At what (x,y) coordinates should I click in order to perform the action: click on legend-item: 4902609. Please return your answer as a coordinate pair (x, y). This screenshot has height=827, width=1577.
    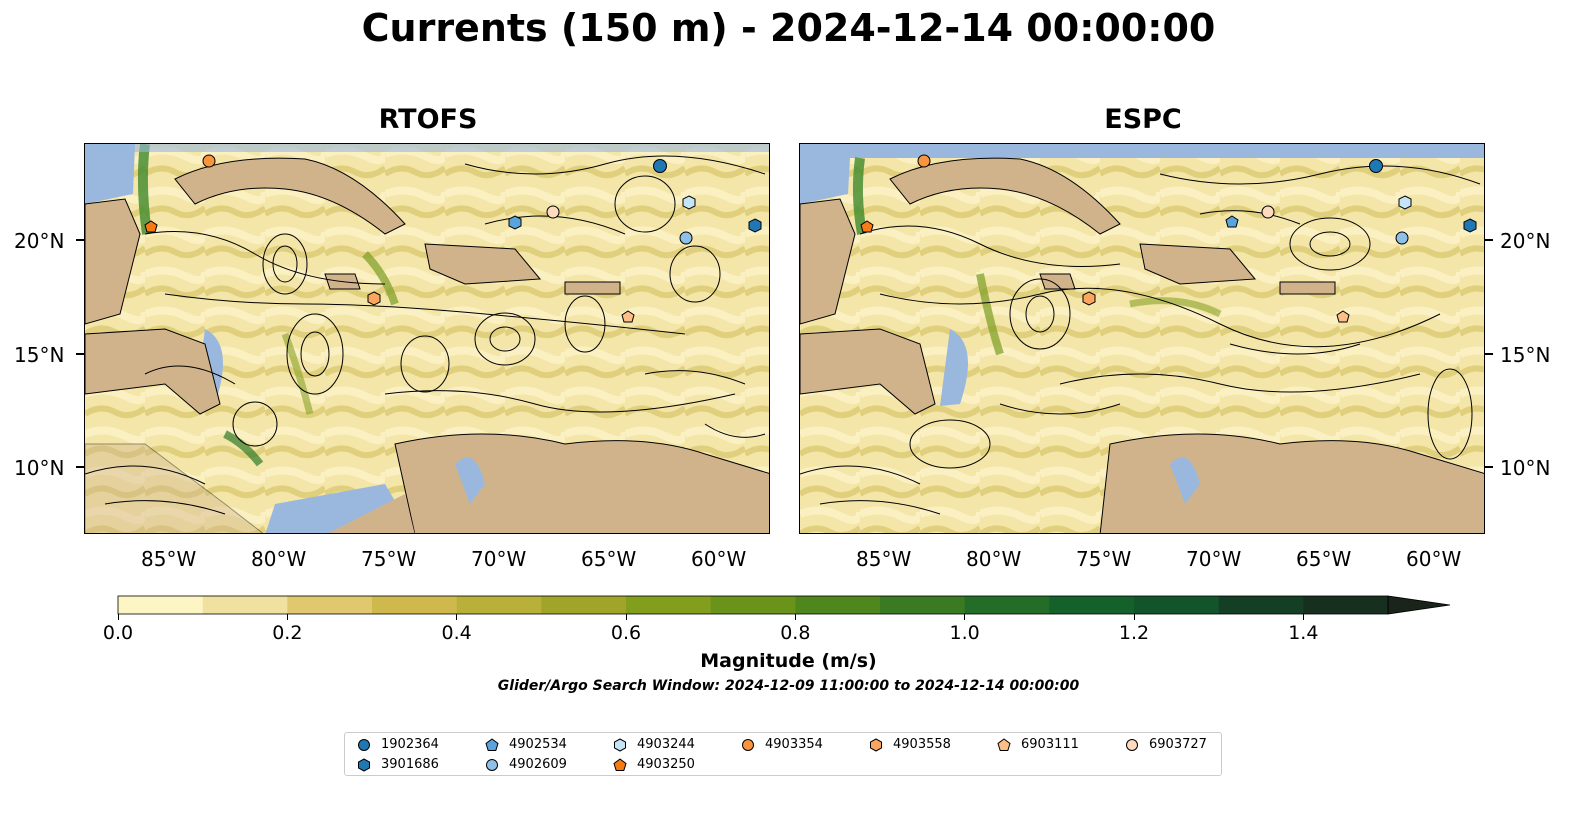
    Looking at the image, I should click on (526, 764).